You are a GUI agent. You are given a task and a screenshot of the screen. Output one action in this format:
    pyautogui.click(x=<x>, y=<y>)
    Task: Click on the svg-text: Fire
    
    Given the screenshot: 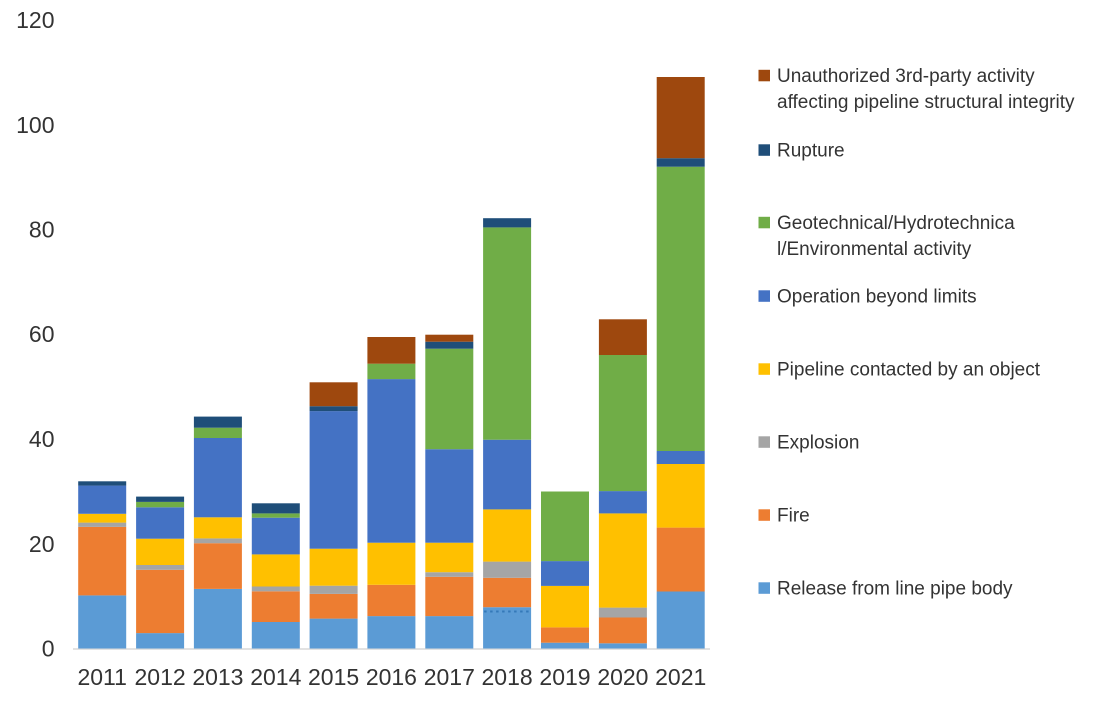 What is the action you would take?
    pyautogui.click(x=793, y=516)
    